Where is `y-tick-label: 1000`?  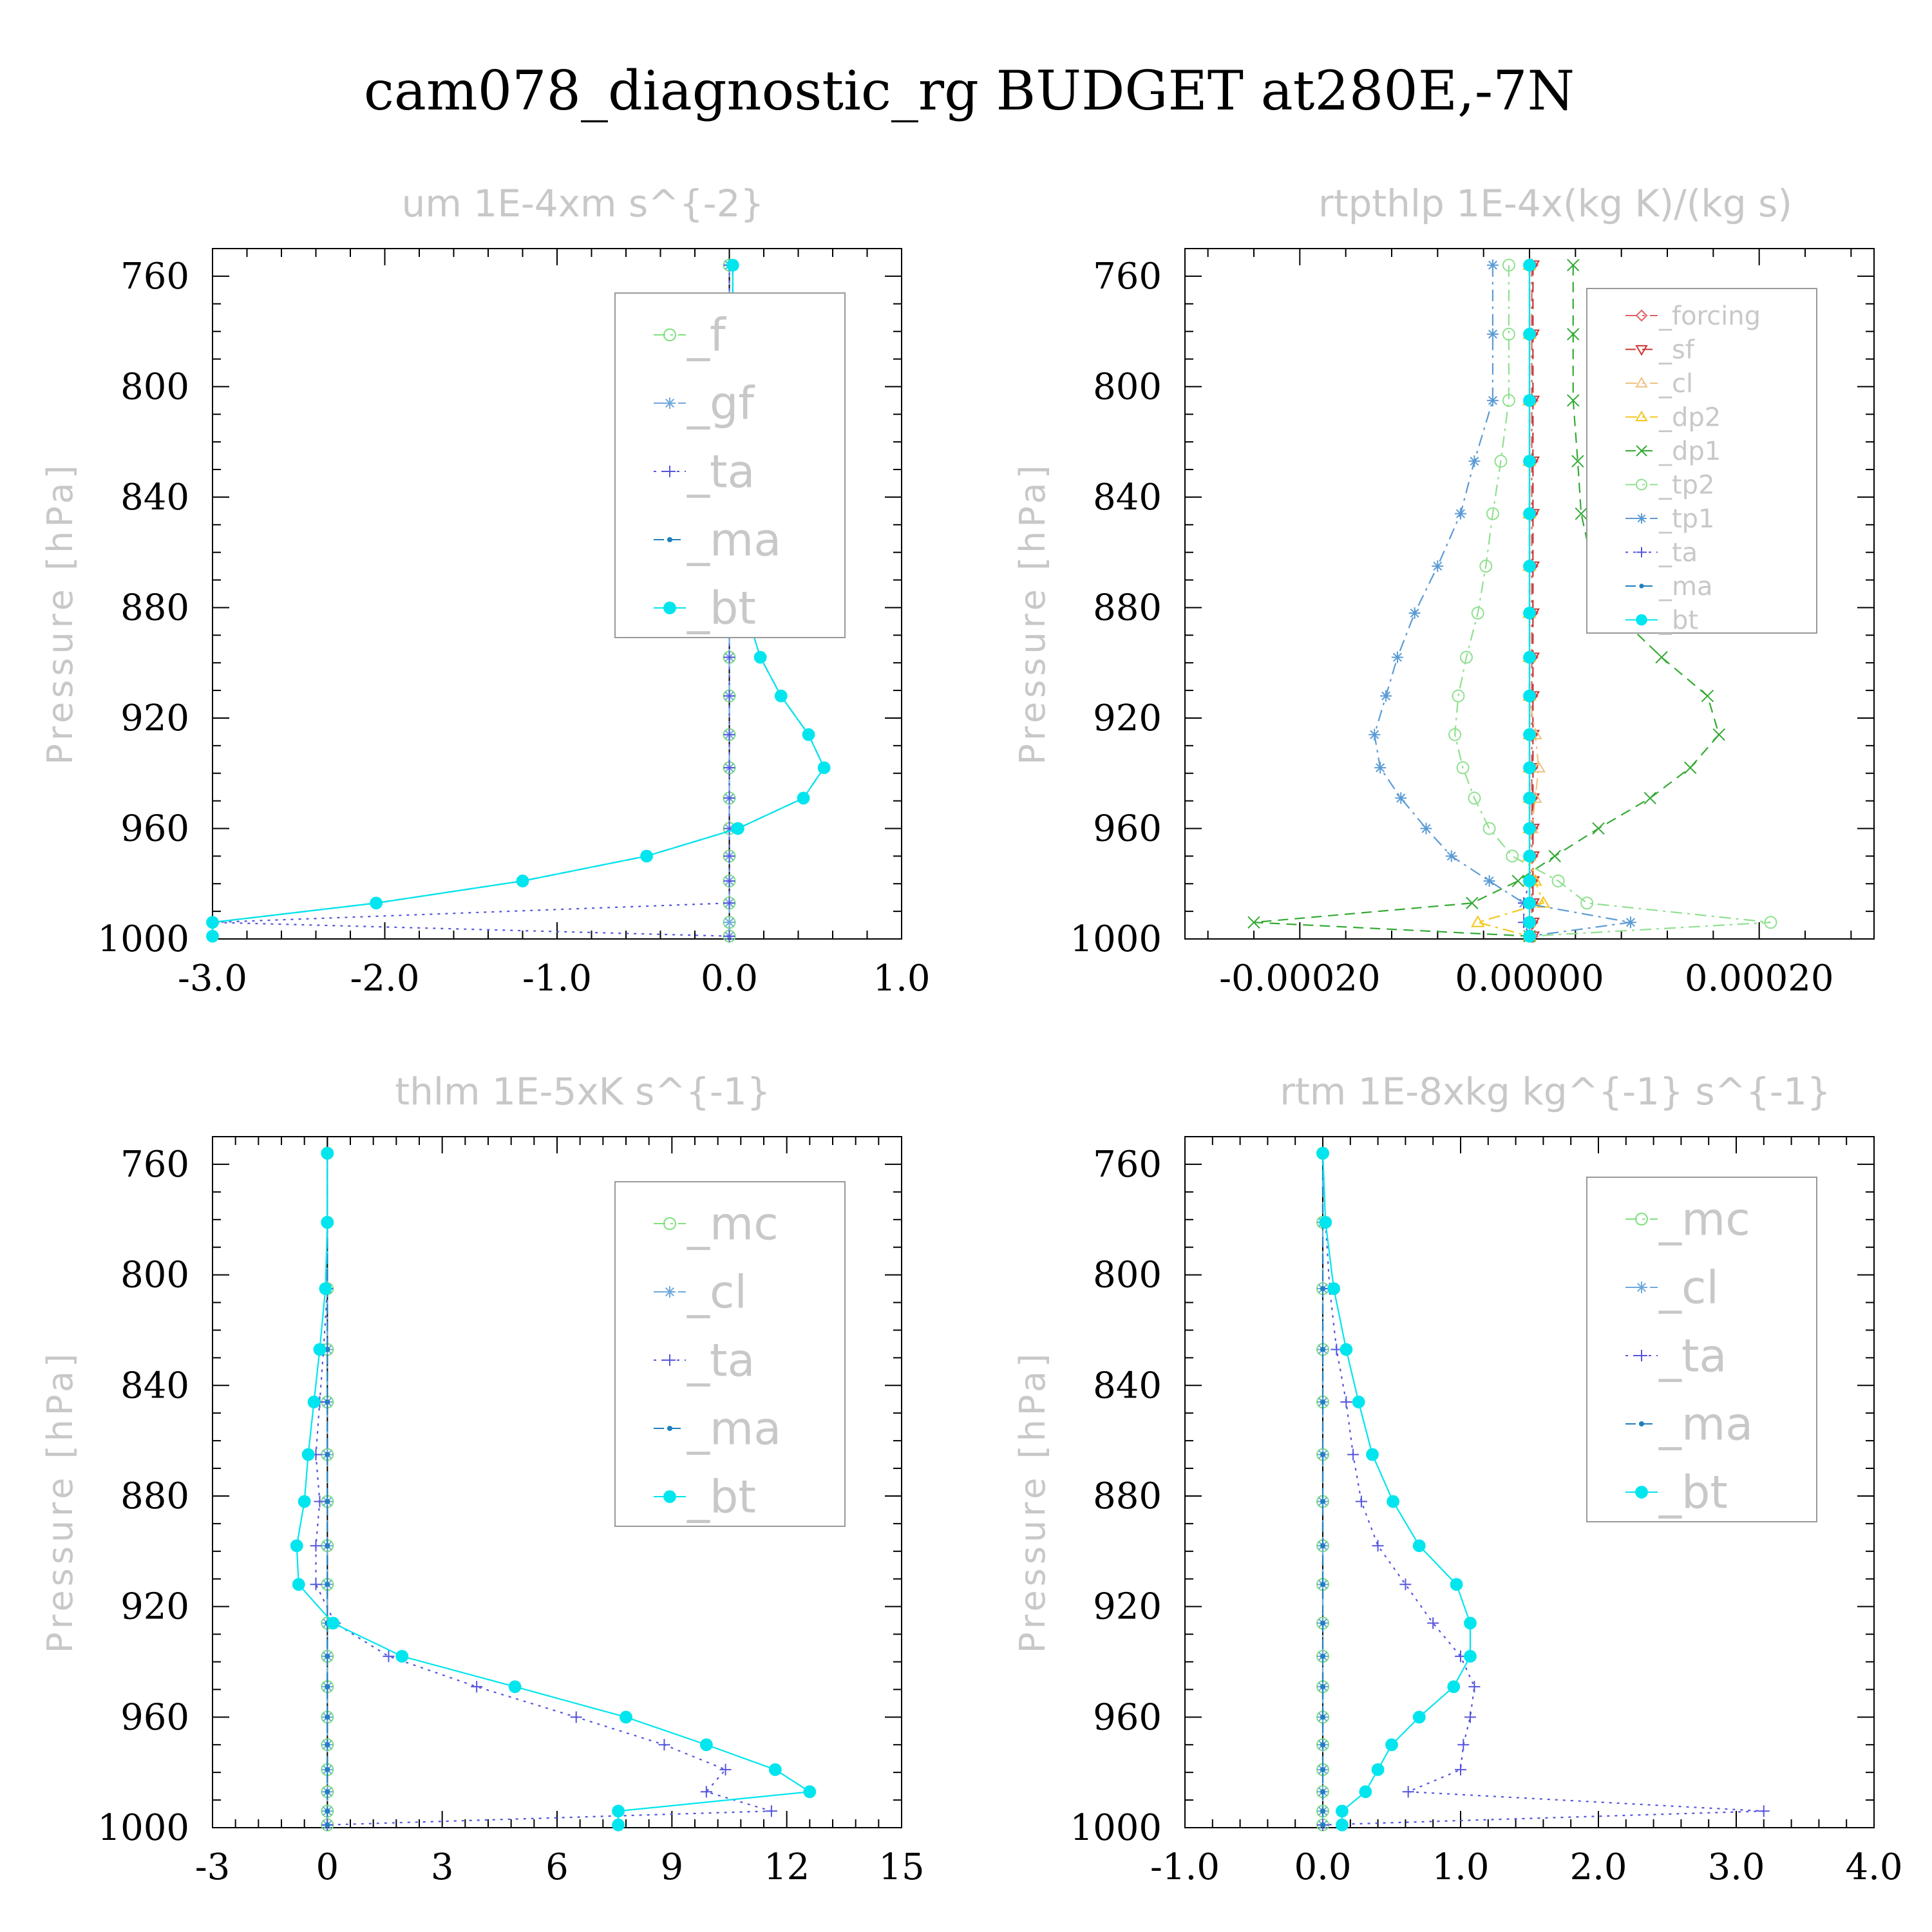 y-tick-label: 1000 is located at coordinates (143, 1828).